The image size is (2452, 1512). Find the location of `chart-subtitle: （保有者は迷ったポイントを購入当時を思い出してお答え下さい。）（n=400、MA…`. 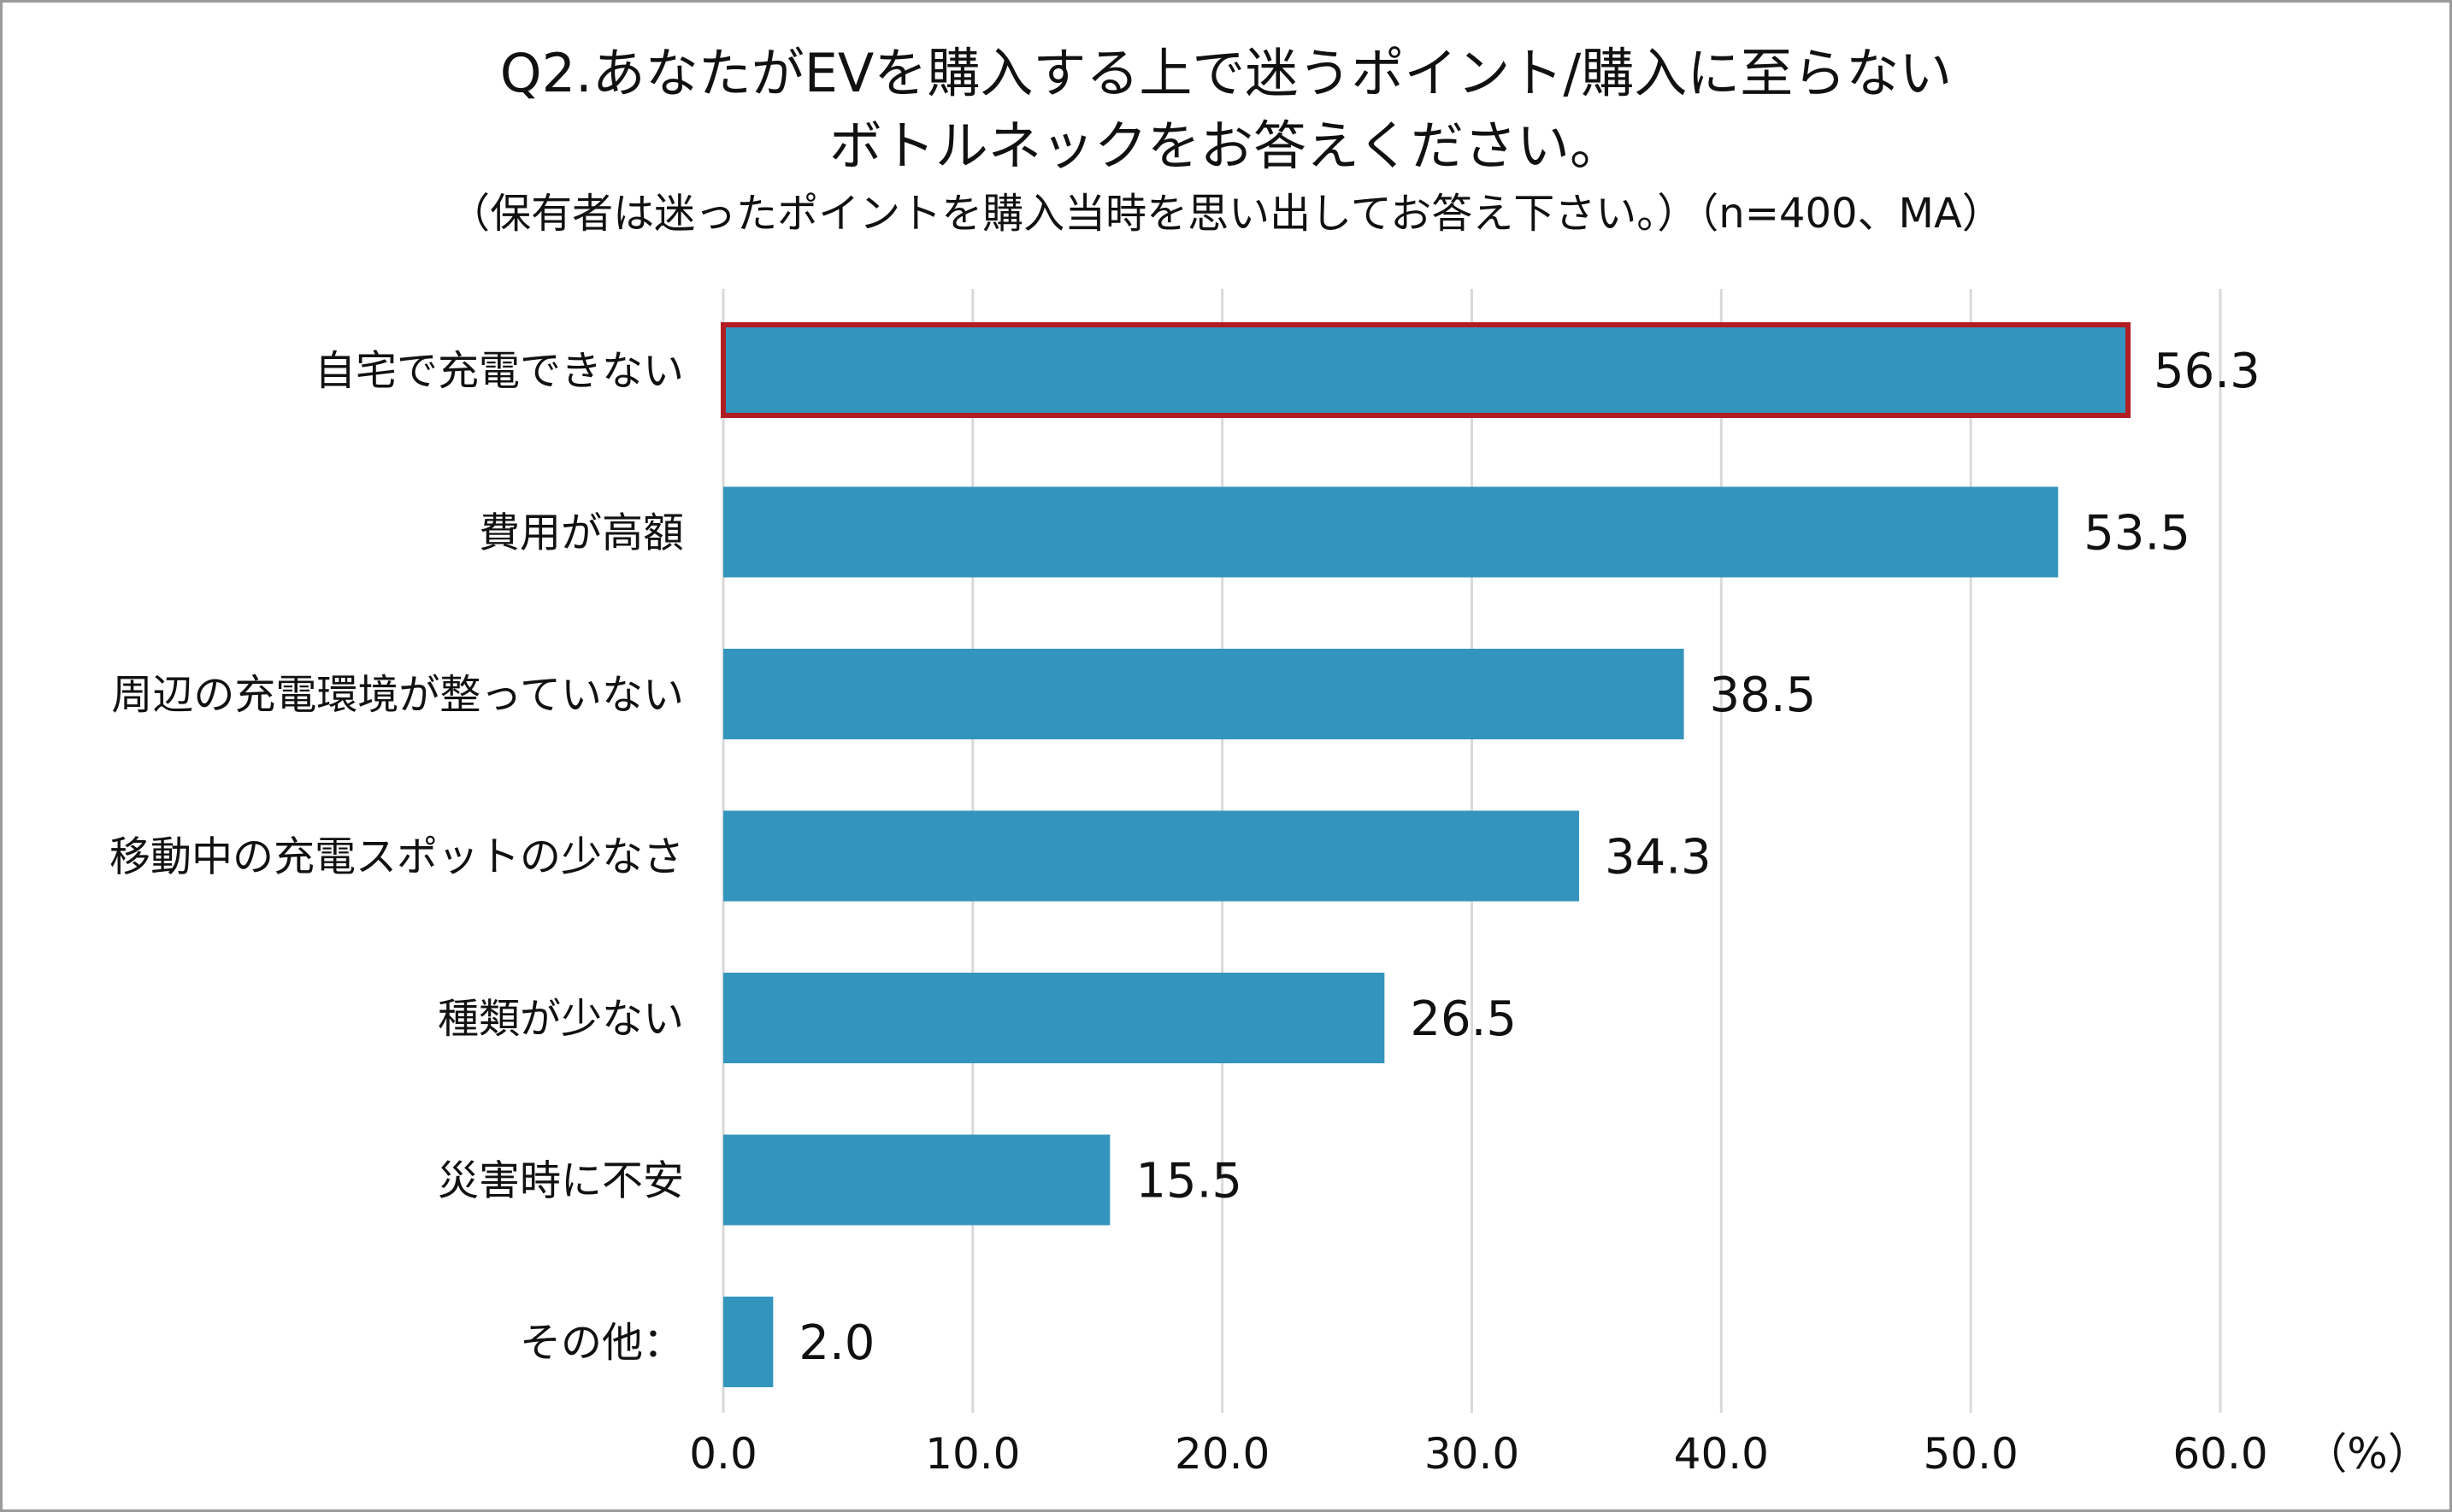

chart-subtitle: （保有者は迷ったポイントを購入当時を思い出してお答え下さい。）（n=400、MA… is located at coordinates (1226, 214).